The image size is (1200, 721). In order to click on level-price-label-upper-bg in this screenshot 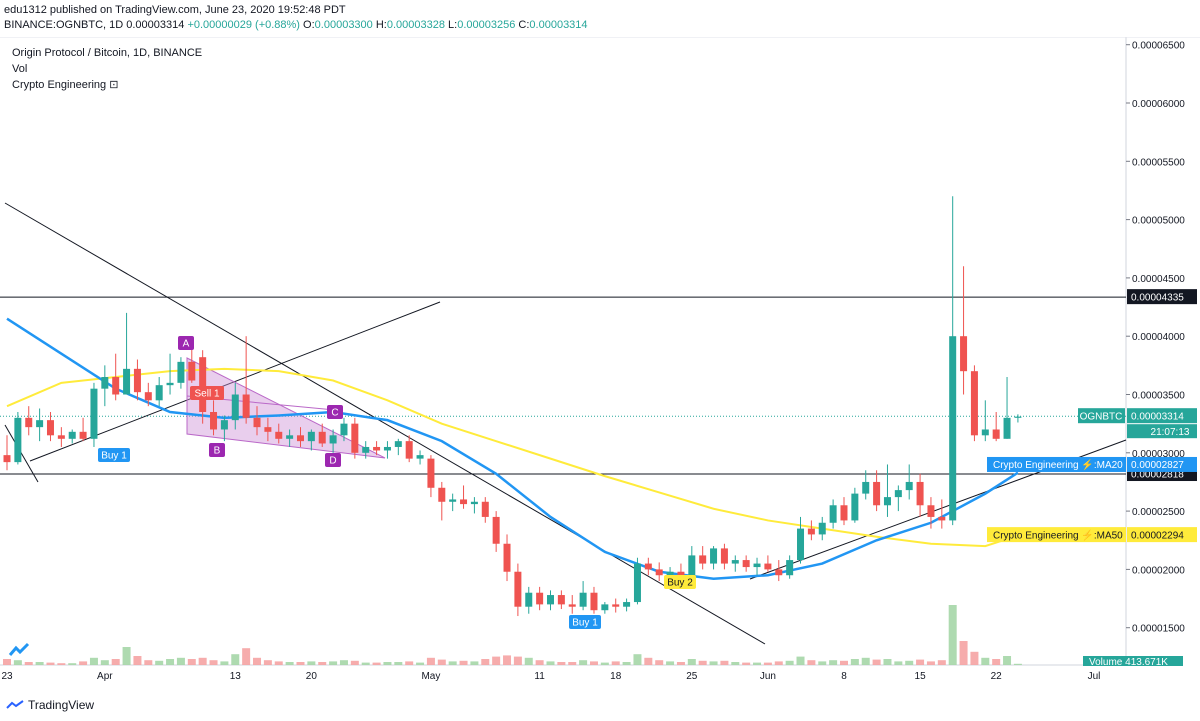, I will do `click(1162, 297)`.